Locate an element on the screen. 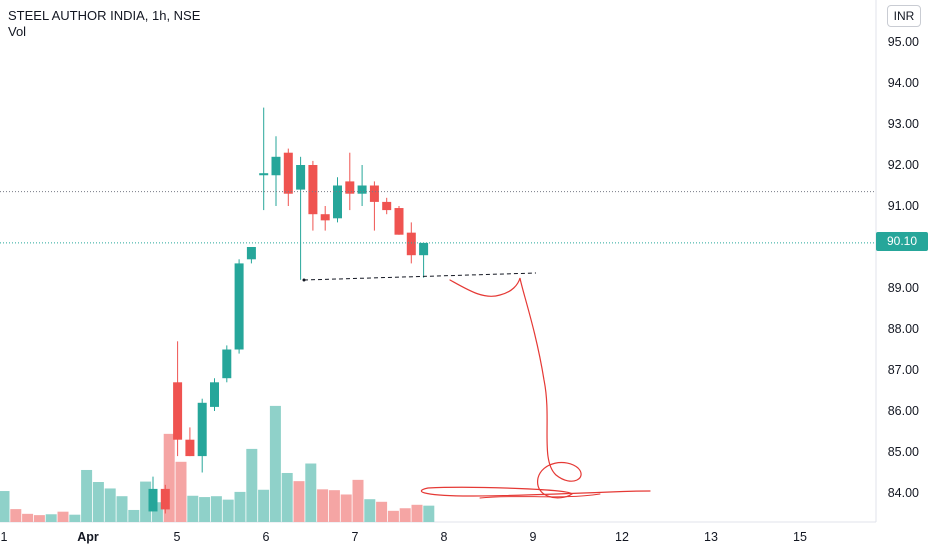 The width and height of the screenshot is (932, 555). time-tick-label: 15 is located at coordinates (800, 537).